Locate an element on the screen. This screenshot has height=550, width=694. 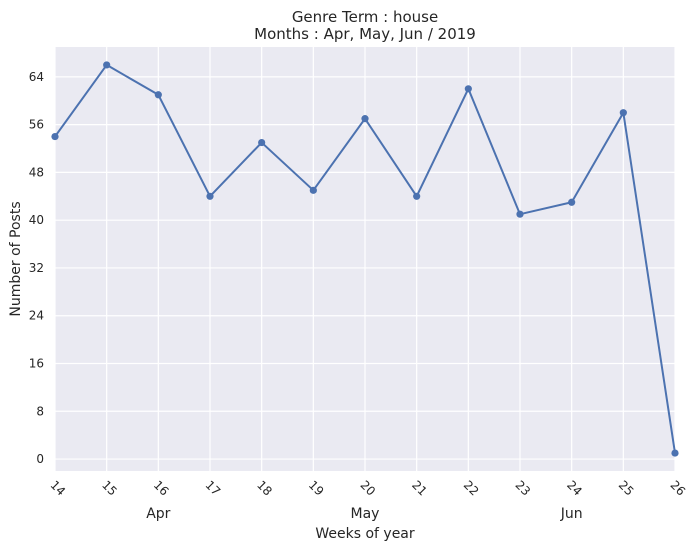
y-tick-label: 48 is located at coordinates (36, 172).